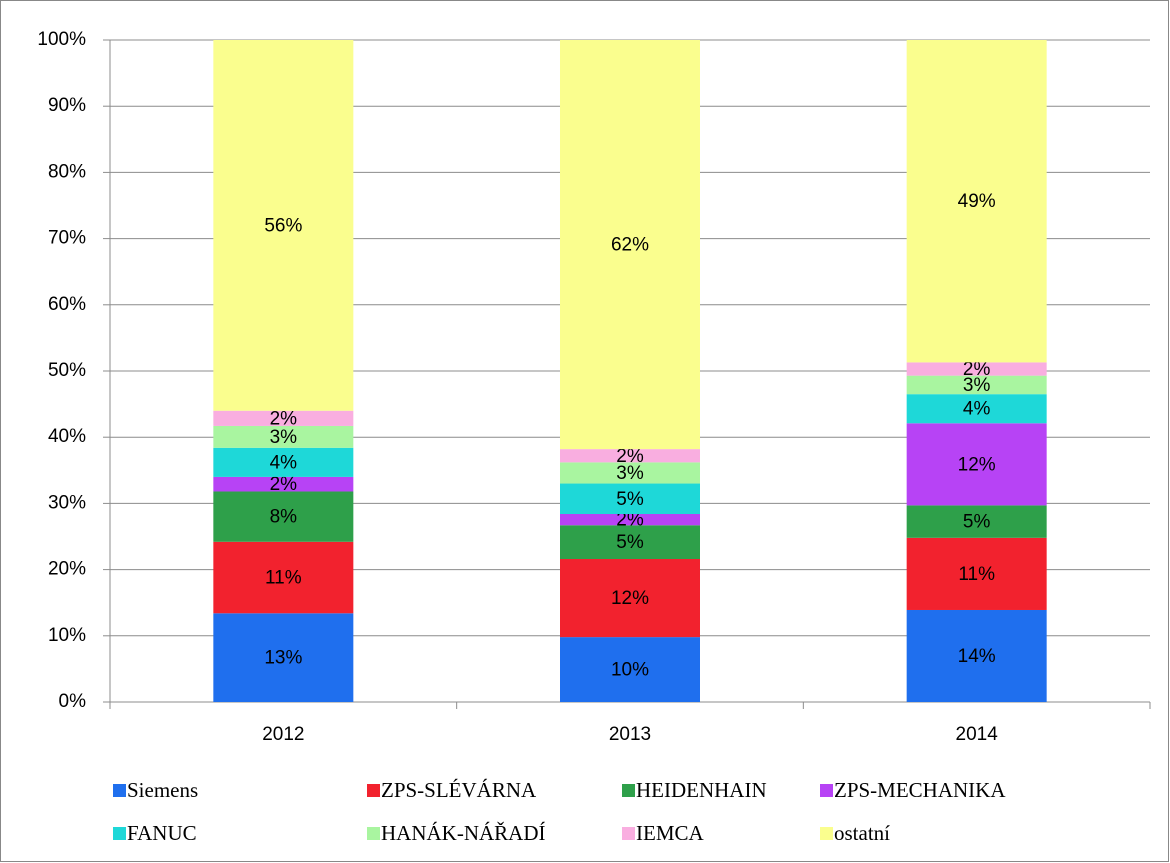 Image resolution: width=1170 pixels, height=863 pixels. Describe the element at coordinates (162, 833) in the screenshot. I see `legend-label: FANUC` at that location.